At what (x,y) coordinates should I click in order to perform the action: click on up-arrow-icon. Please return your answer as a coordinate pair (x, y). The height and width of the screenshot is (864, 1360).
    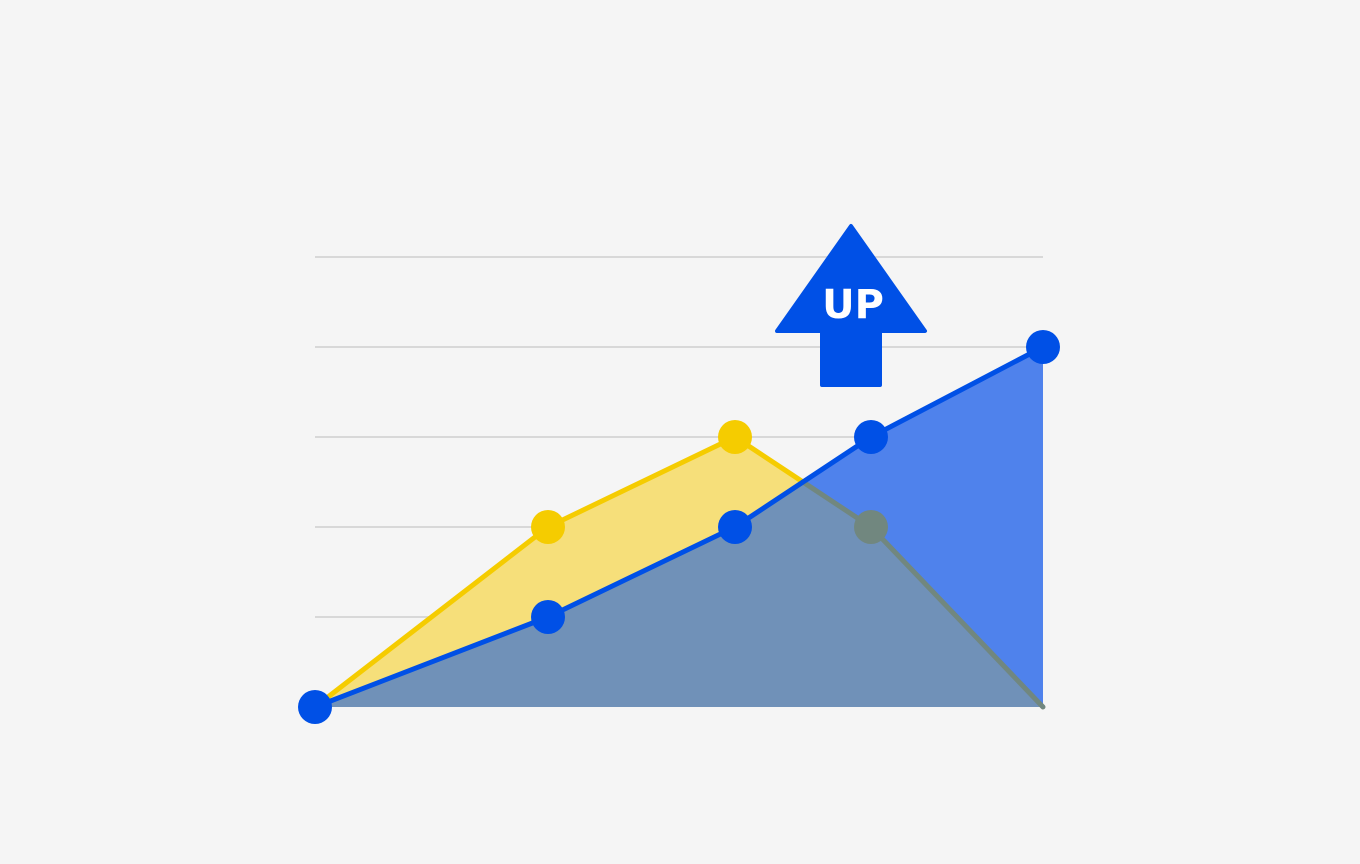
    Looking at the image, I should click on (851, 305).